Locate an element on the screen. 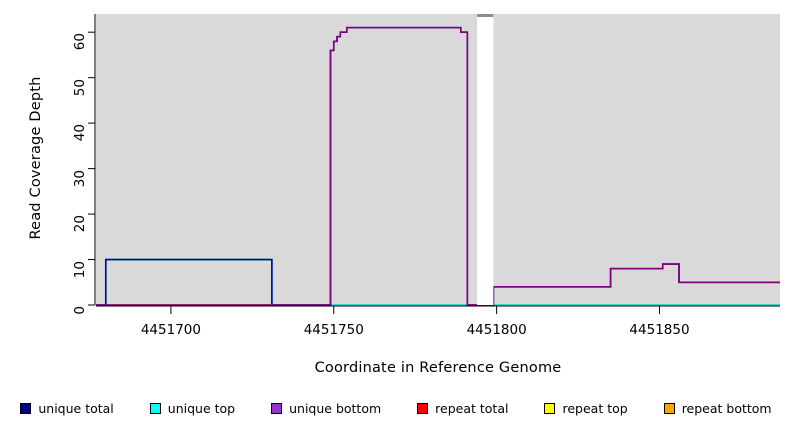  x-axis-title: Coordinate in Reference Genome is located at coordinates (438, 368).